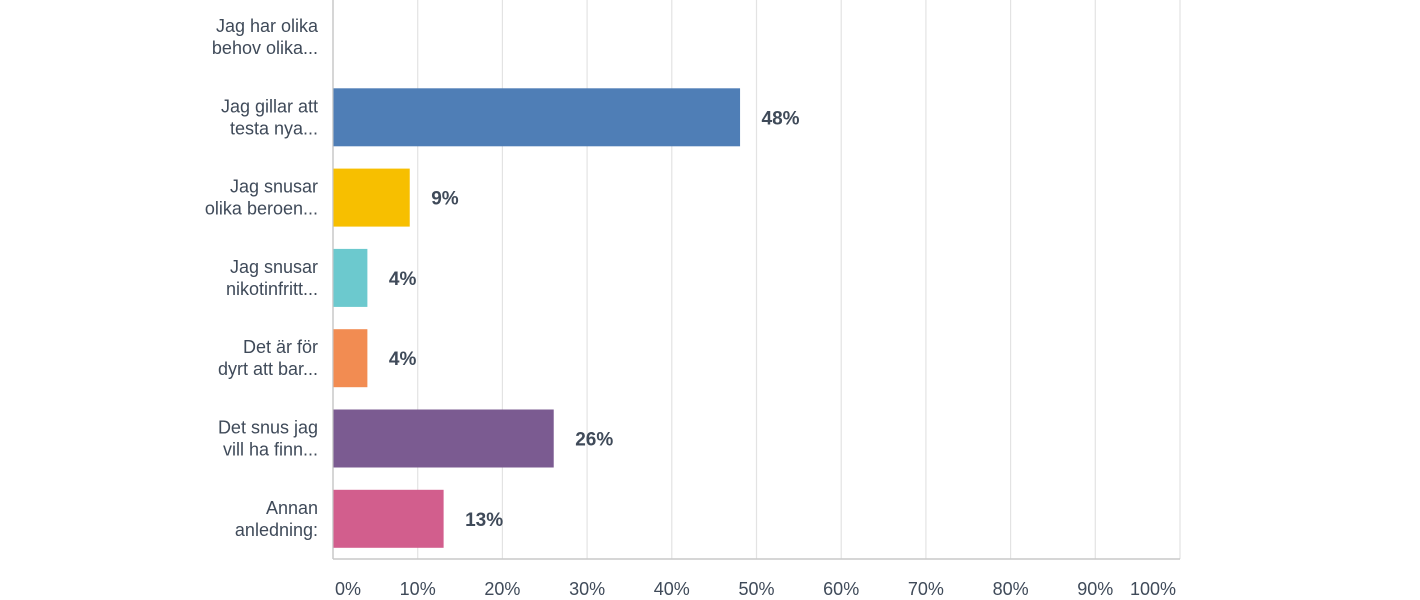 This screenshot has width=1420, height=600. I want to click on category-label: anledning:, so click(276, 530).